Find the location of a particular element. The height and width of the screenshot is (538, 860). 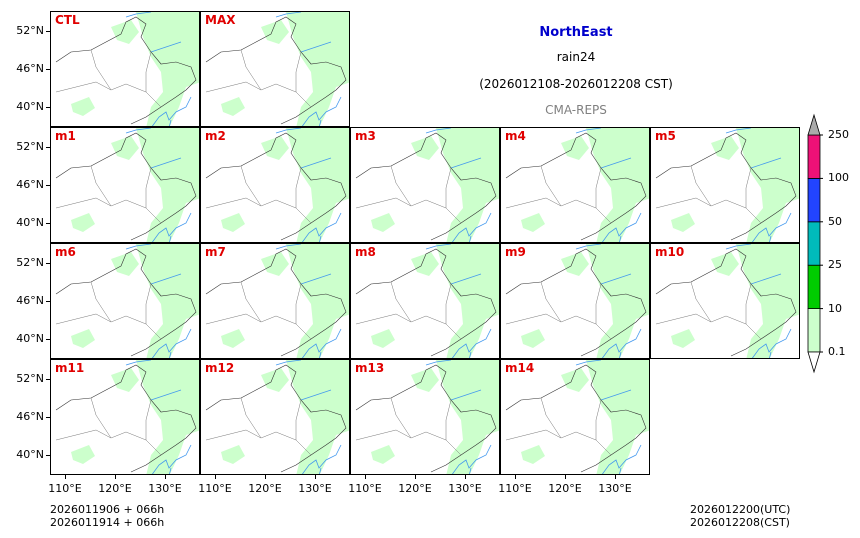

variable-title: rain24 is located at coordinates (576, 57).